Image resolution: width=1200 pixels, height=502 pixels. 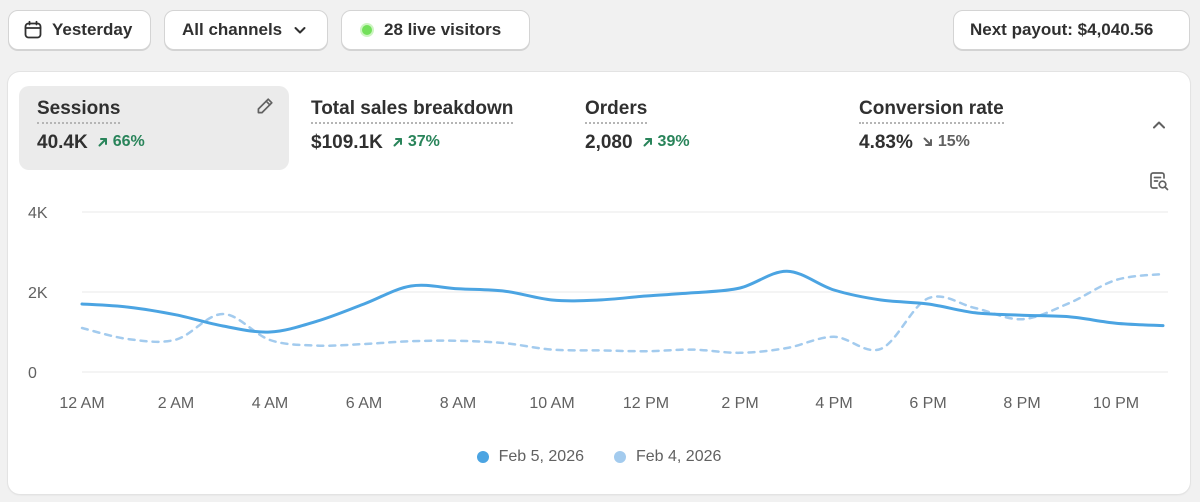 I want to click on x-tick-label: 2 PM, so click(x=739, y=403).